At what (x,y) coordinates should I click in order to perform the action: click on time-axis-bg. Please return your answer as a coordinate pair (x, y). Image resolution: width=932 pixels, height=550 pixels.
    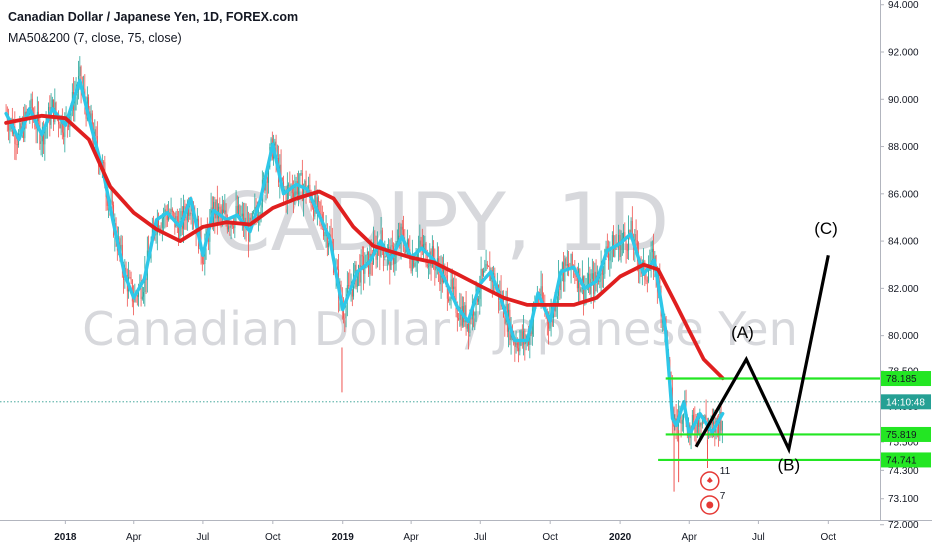
    Looking at the image, I should click on (466, 535).